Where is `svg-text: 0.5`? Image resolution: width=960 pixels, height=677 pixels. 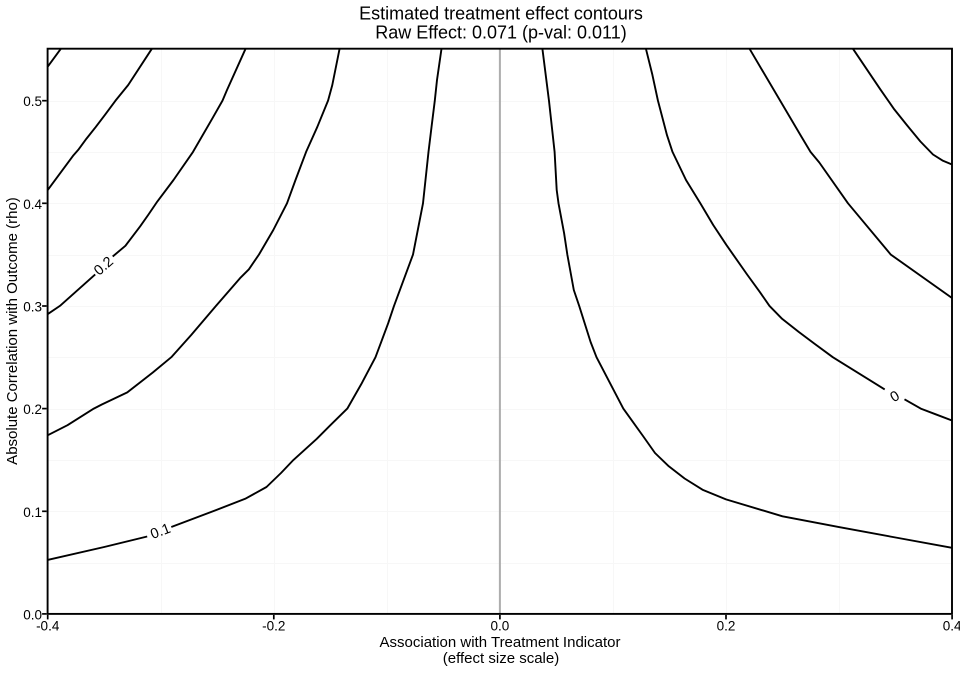
svg-text: 0.5 is located at coordinates (32, 101).